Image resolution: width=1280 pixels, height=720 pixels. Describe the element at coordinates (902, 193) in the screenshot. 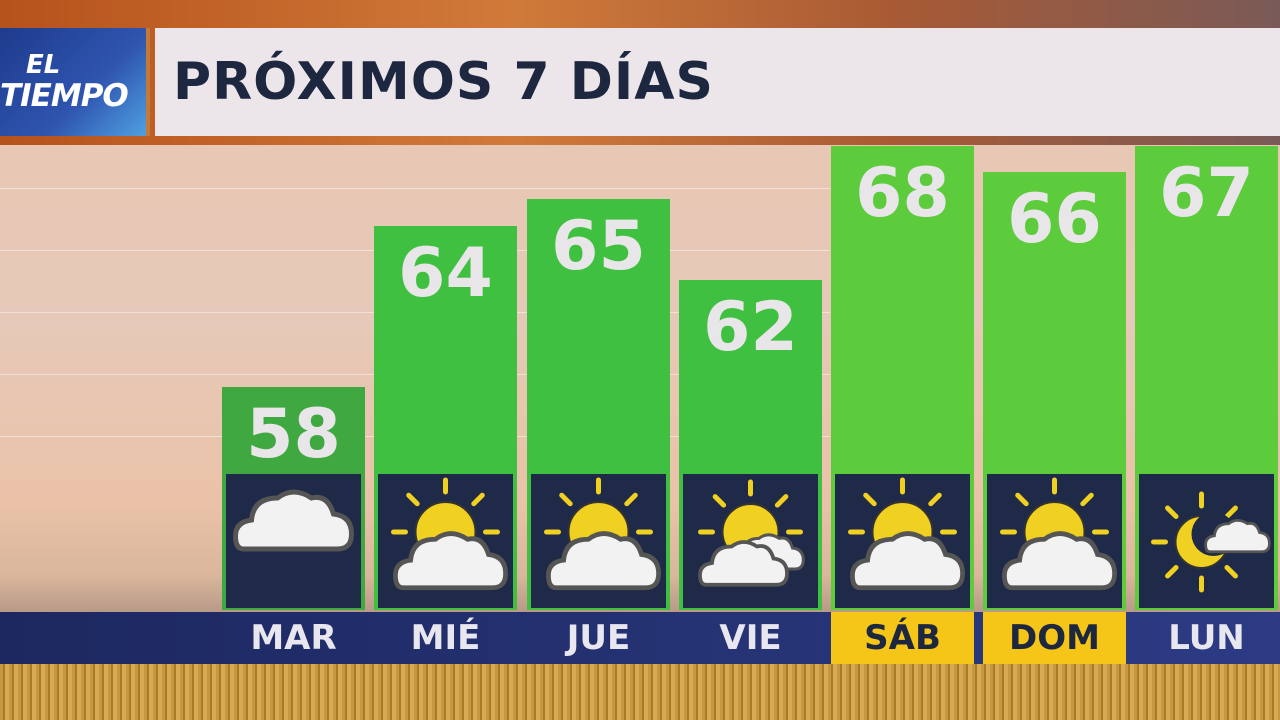

I see `high-temp: 68` at that location.